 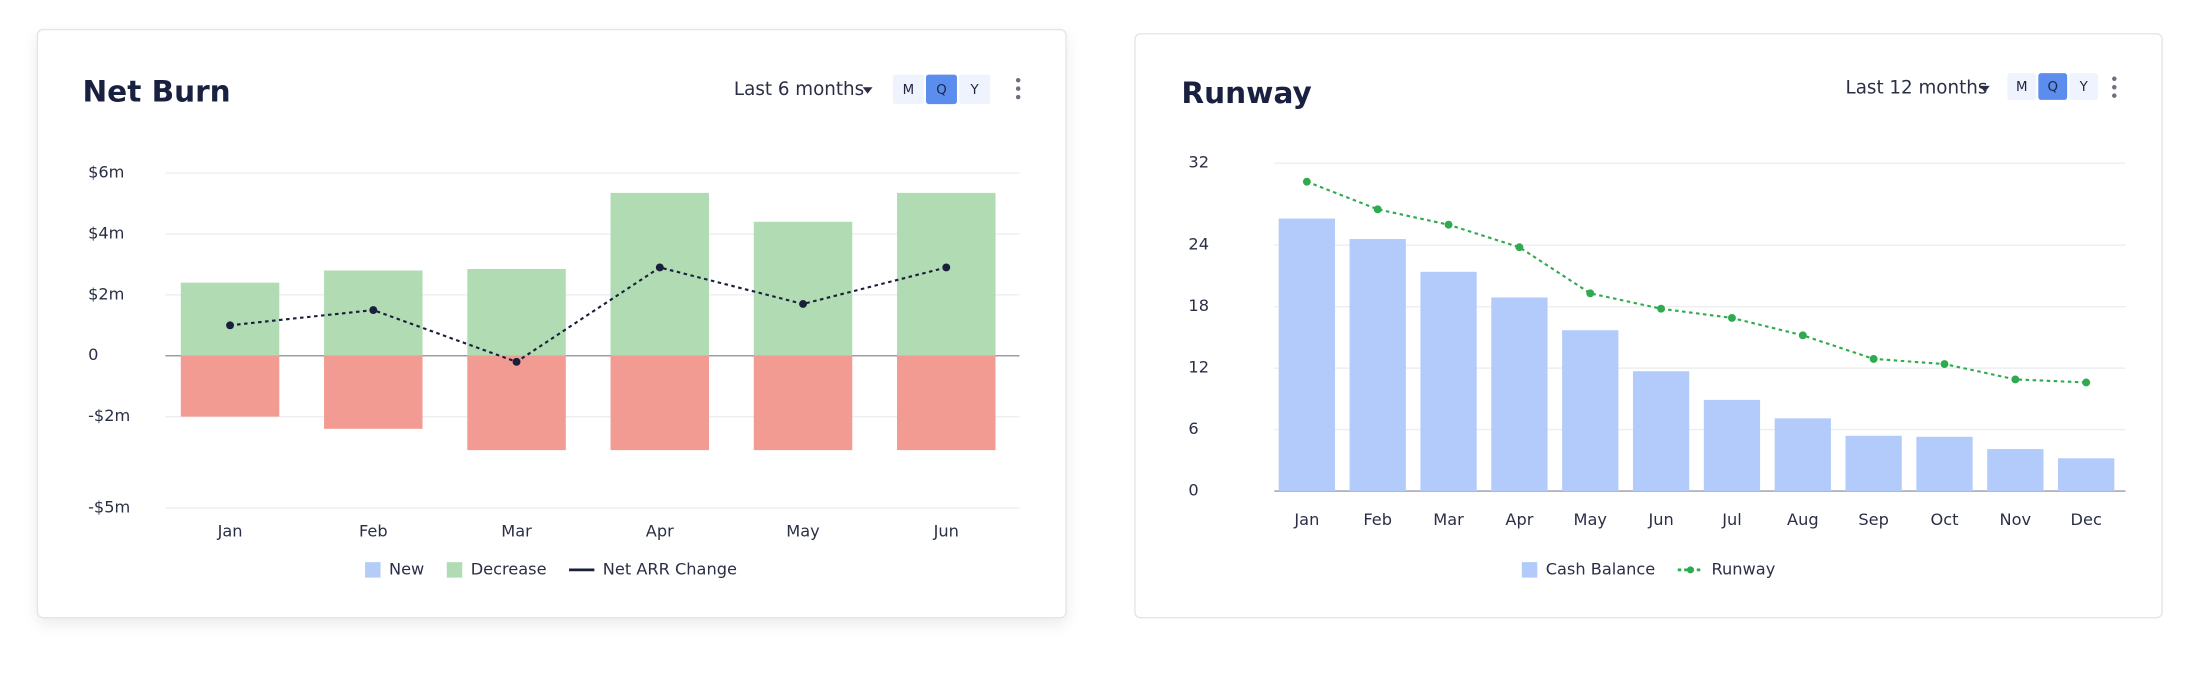 What do you see at coordinates (109, 506) in the screenshot?
I see `y-tick-label: -$5m` at bounding box center [109, 506].